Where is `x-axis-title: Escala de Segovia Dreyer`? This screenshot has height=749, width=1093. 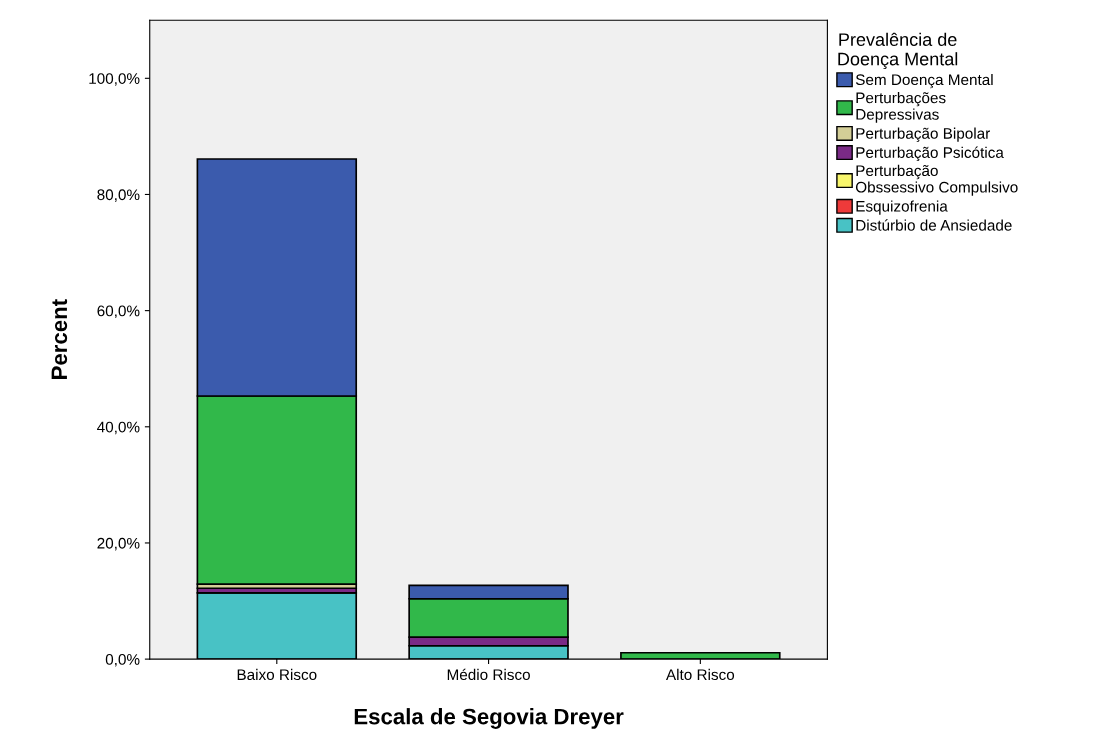
x-axis-title: Escala de Segovia Dreyer is located at coordinates (489, 718).